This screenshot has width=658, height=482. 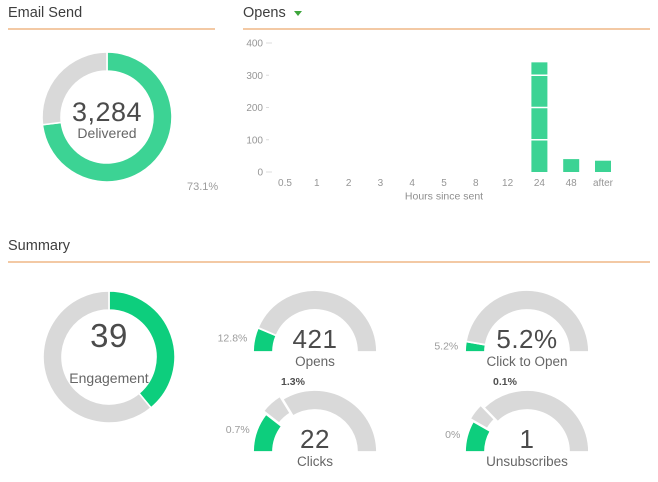 What do you see at coordinates (505, 382) in the screenshot?
I see `unsubscribes_gauge-segment-pct-label: 0.1%` at bounding box center [505, 382].